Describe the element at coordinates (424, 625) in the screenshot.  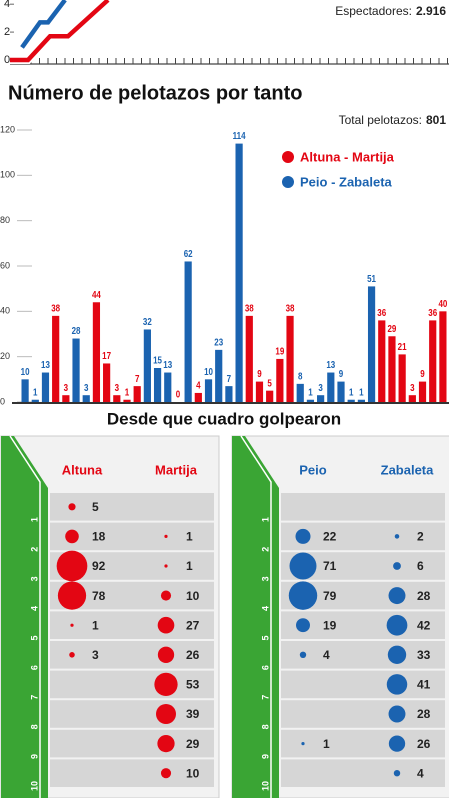
I see `dot-value: 42` at that location.